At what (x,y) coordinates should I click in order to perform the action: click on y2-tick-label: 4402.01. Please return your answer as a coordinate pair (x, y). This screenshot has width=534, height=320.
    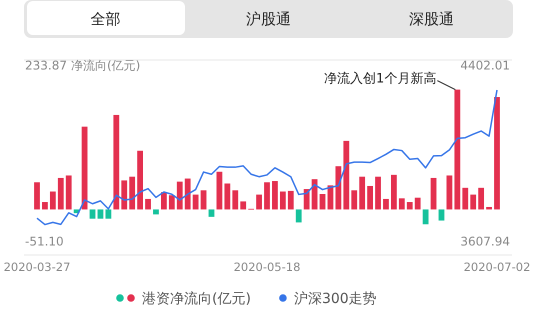
    Looking at the image, I should click on (485, 65).